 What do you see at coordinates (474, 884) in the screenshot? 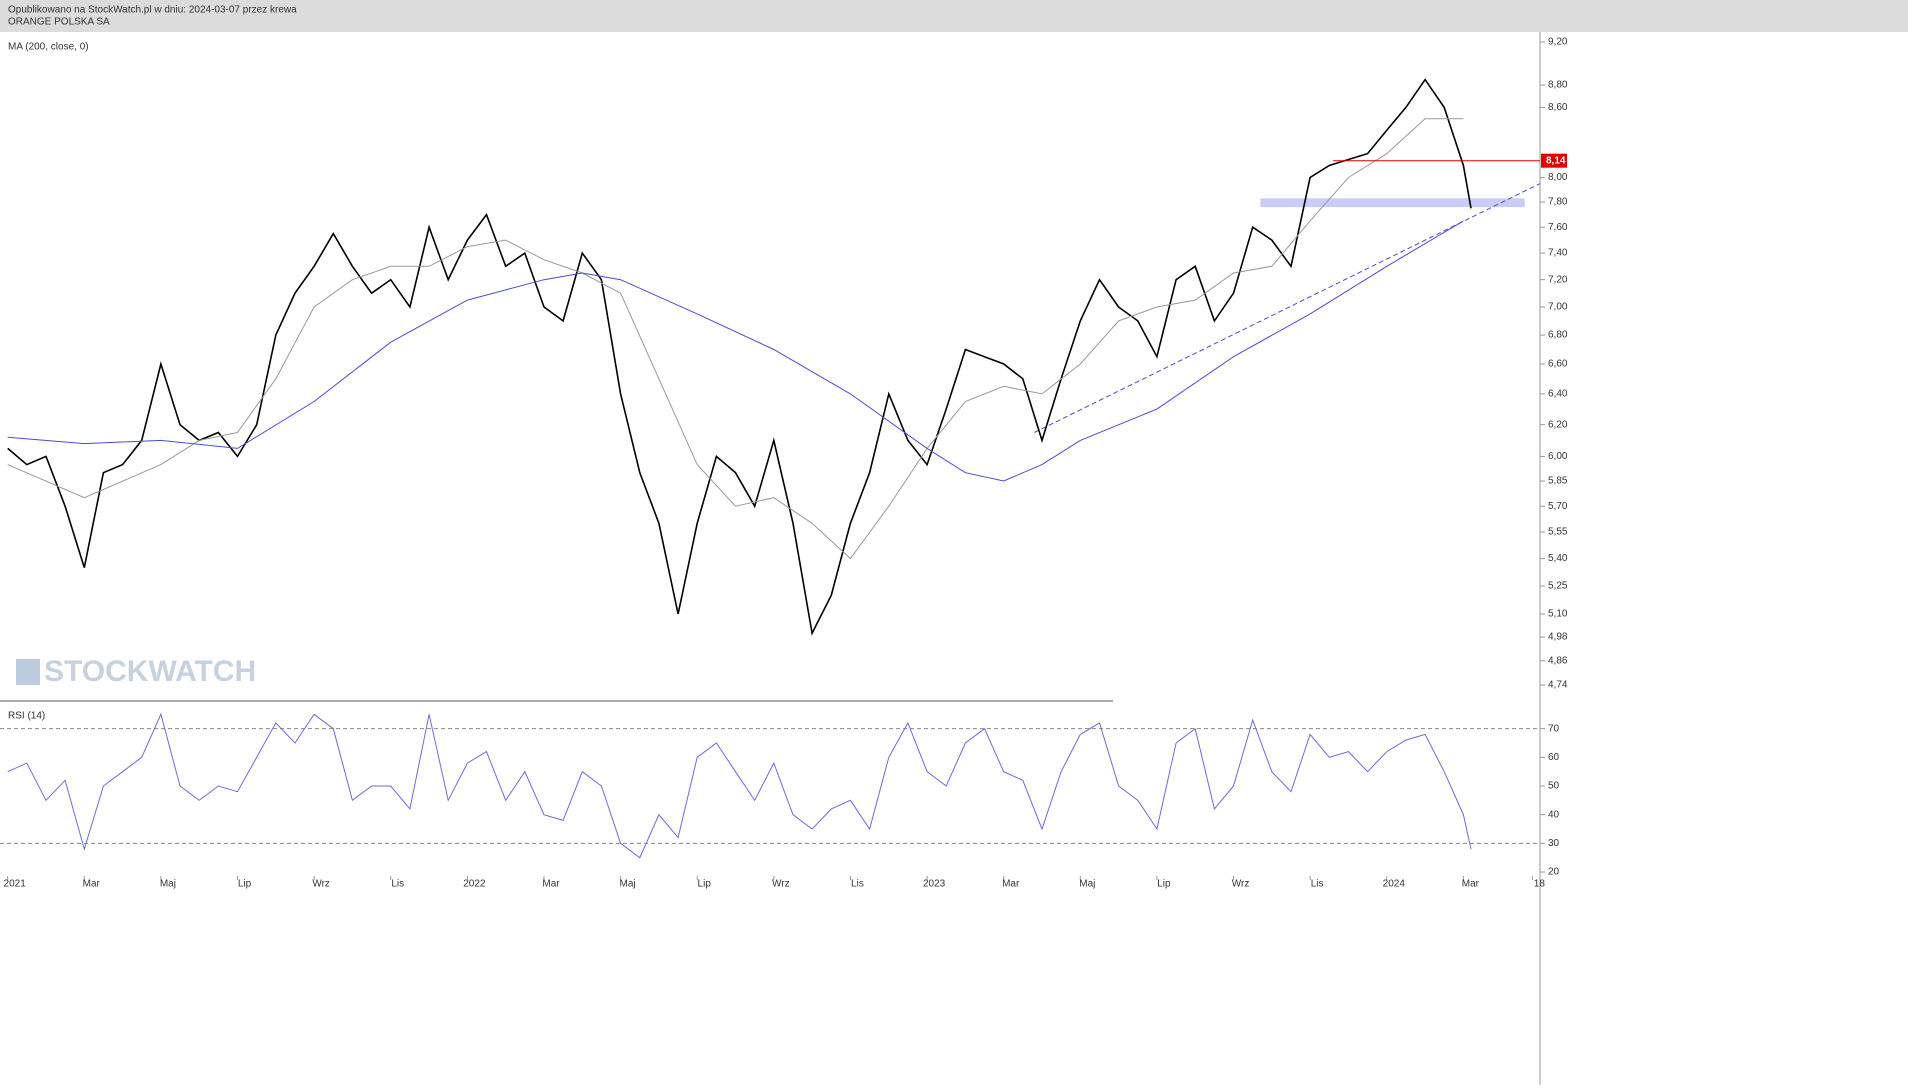
I see `x-tick-label: 2022` at bounding box center [474, 884].